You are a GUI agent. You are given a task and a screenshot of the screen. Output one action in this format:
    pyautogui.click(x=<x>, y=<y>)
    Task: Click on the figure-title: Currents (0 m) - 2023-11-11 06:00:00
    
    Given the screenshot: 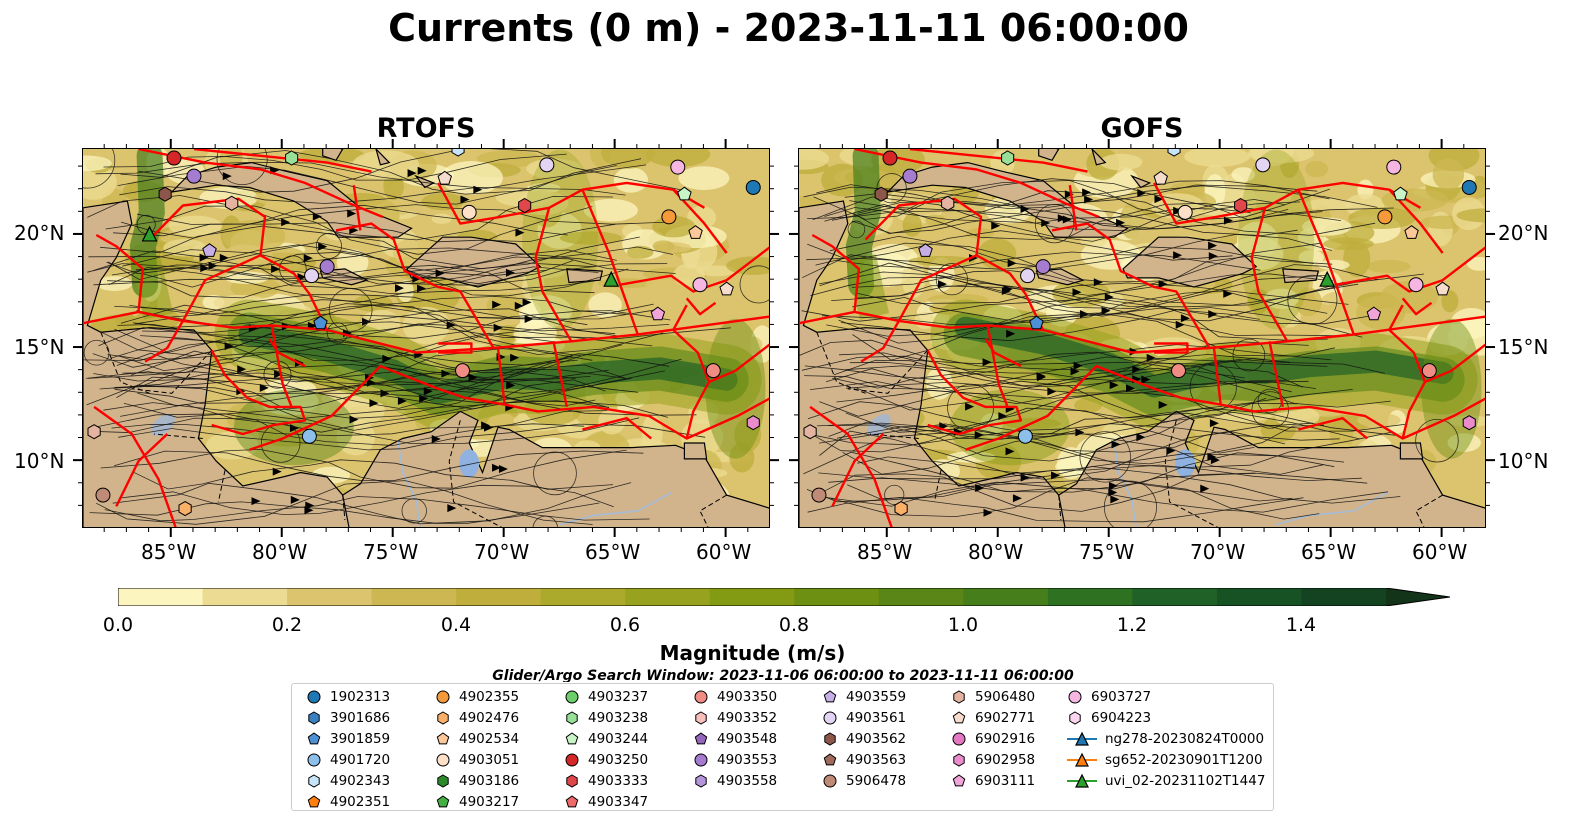 What is the action you would take?
    pyautogui.click(x=788, y=28)
    